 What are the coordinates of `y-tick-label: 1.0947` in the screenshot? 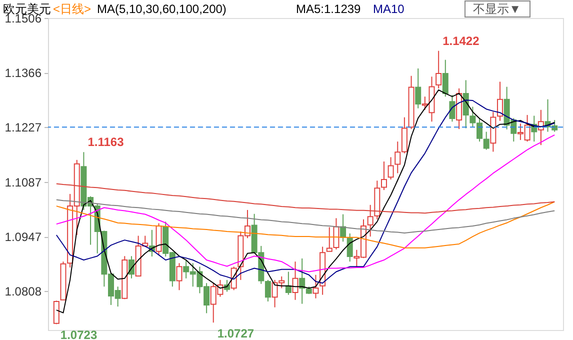 It's located at (23, 237).